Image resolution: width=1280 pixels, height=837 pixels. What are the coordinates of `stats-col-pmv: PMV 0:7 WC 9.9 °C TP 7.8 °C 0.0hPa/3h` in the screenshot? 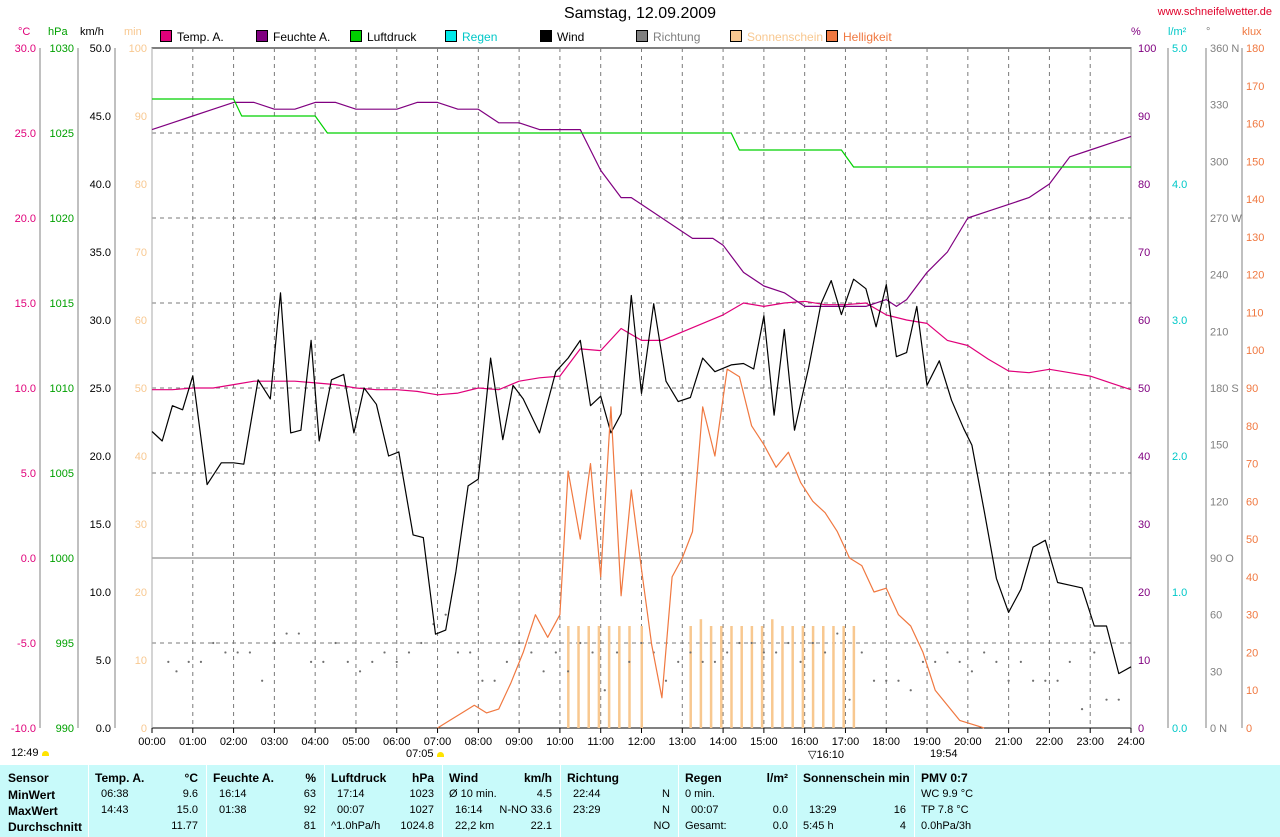 It's located at (973, 801).